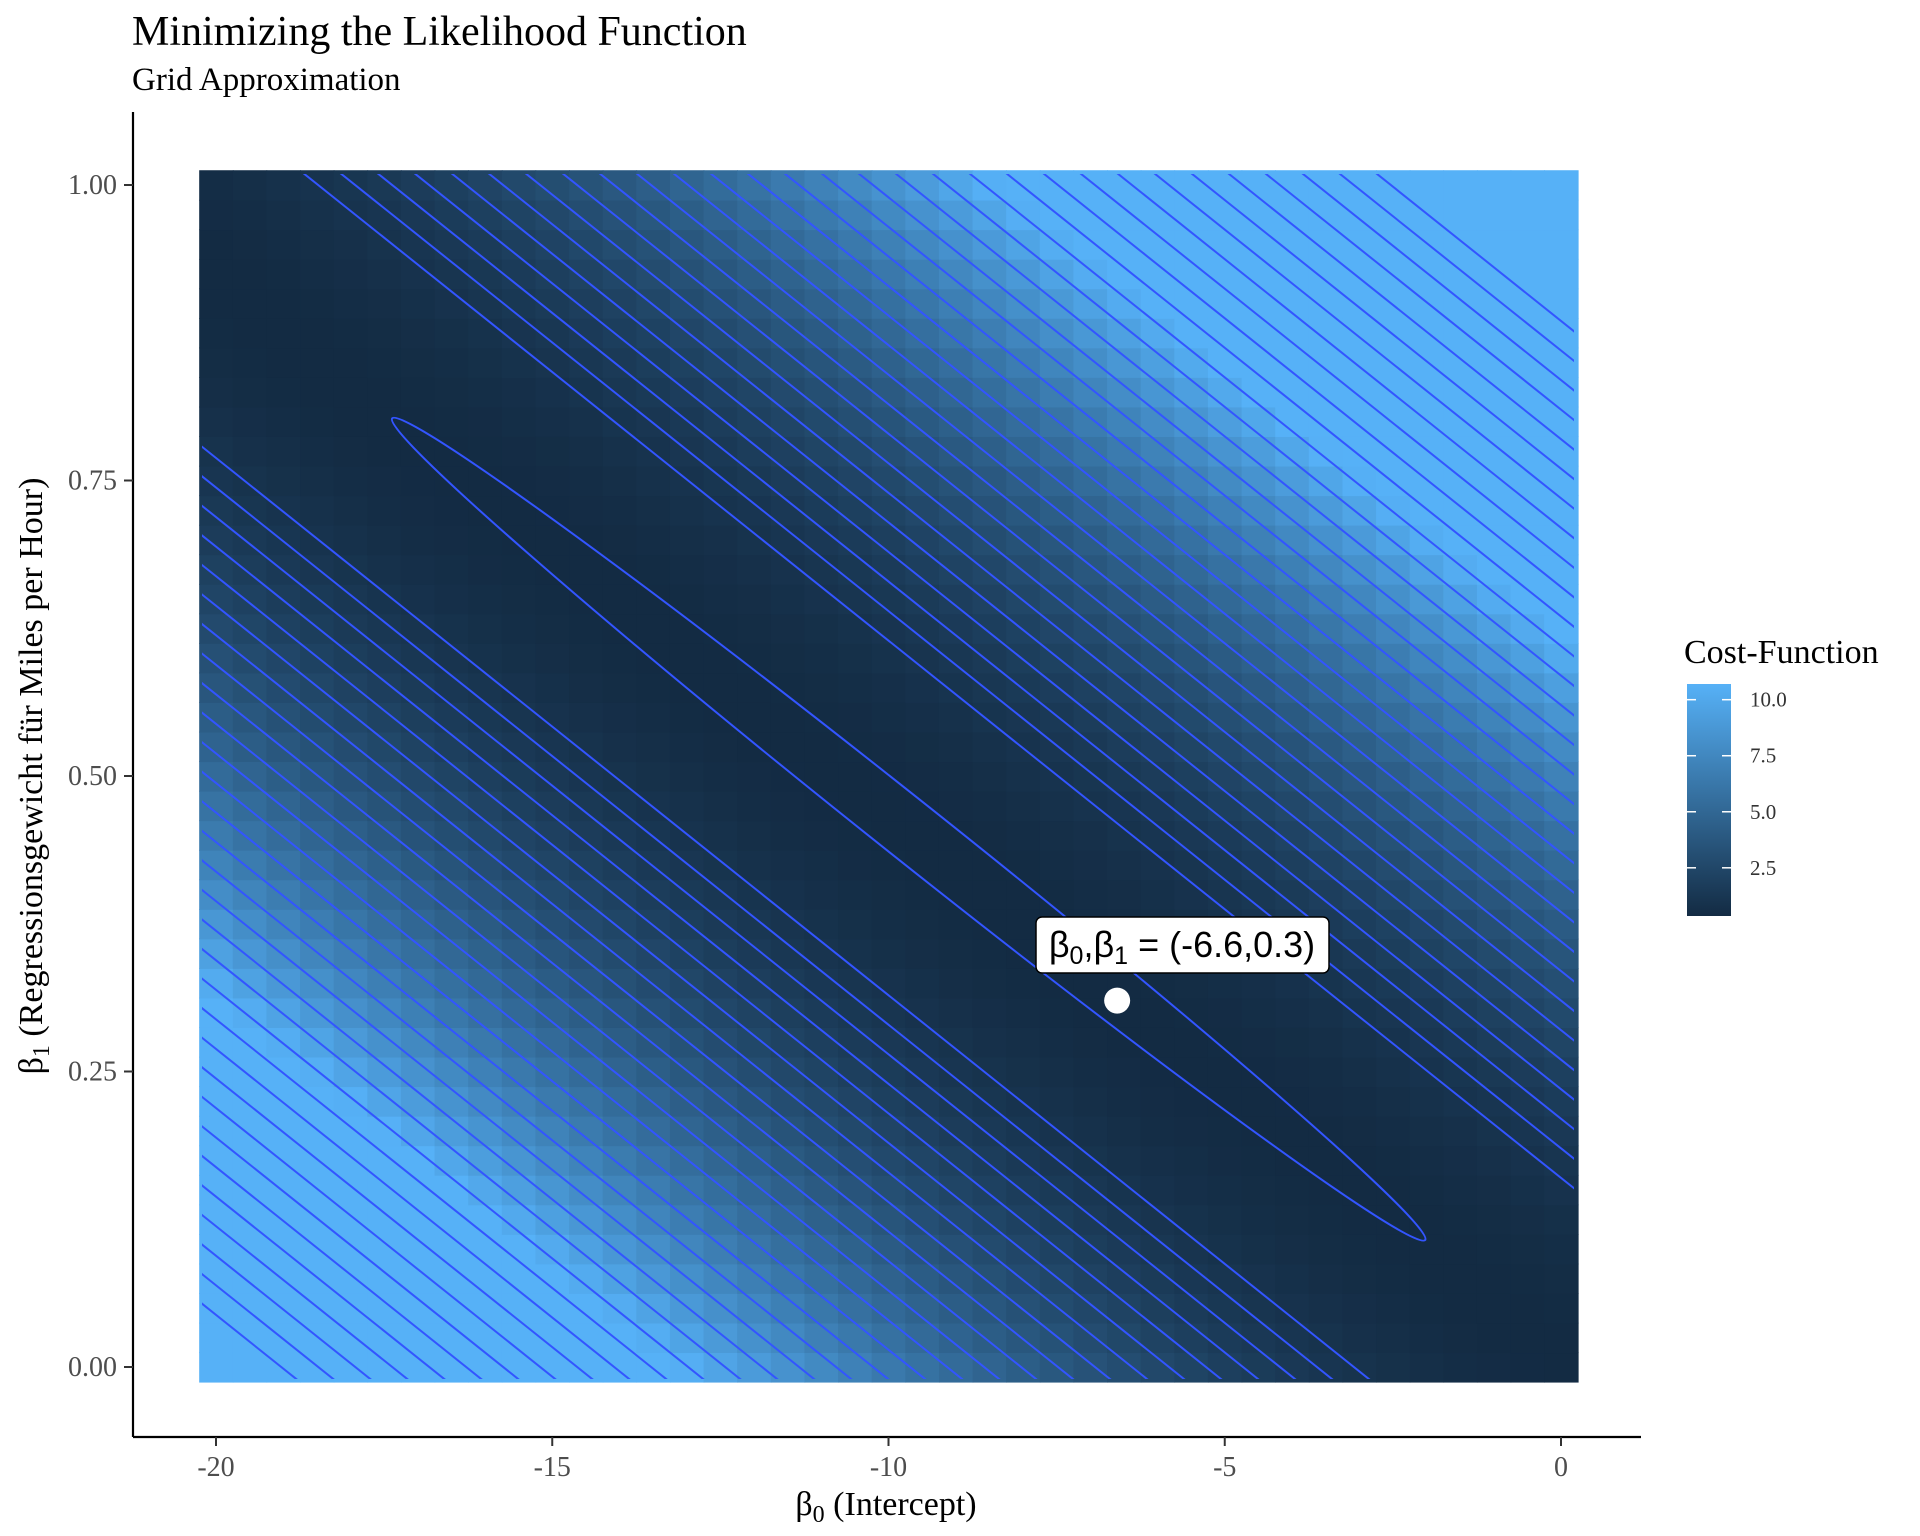 The image size is (1920, 1536). I want to click on y-tick-label: 0.75, so click(92, 481).